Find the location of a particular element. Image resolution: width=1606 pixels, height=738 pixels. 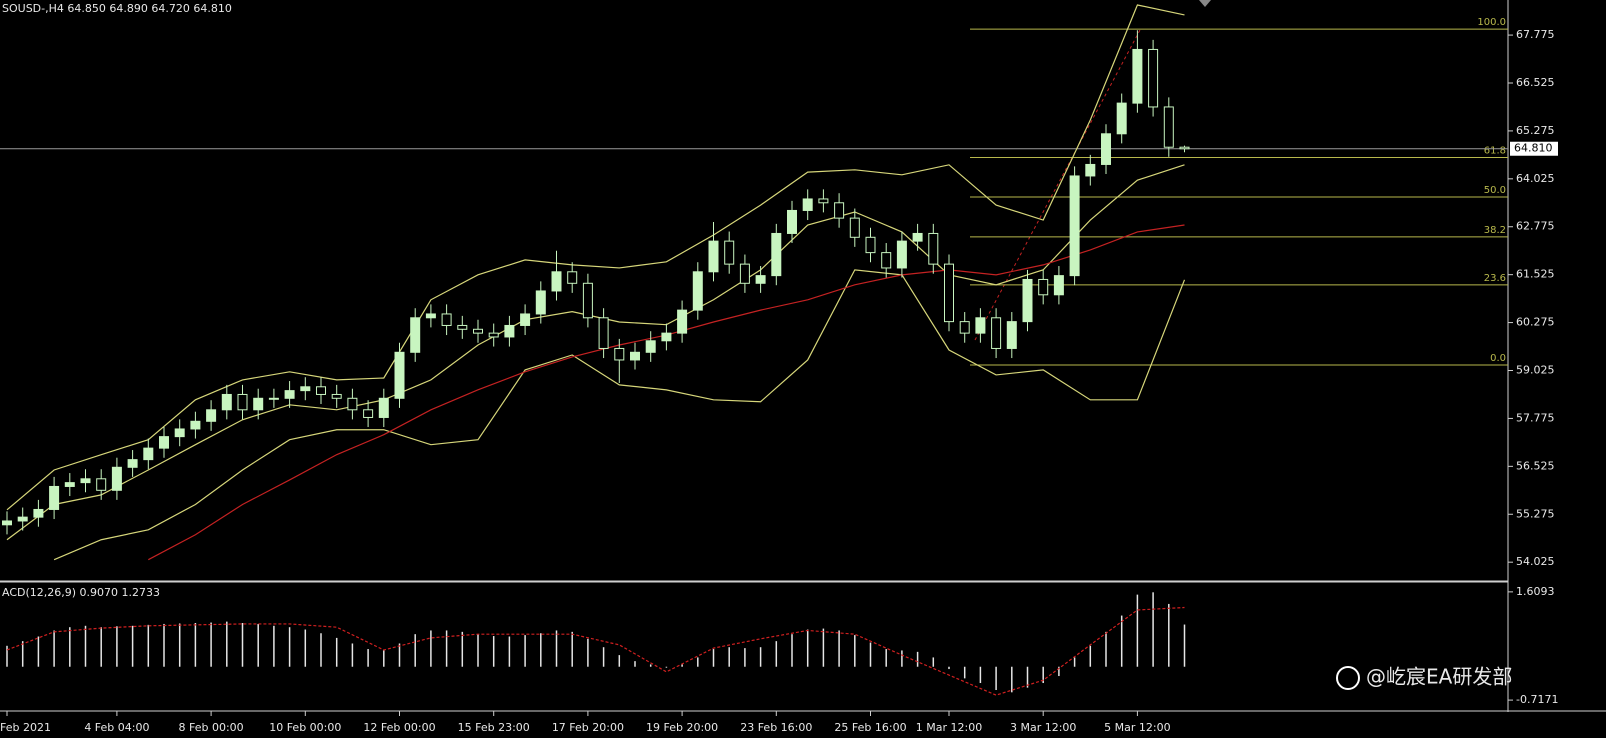

fib-trendline is located at coordinates (1057, 185).